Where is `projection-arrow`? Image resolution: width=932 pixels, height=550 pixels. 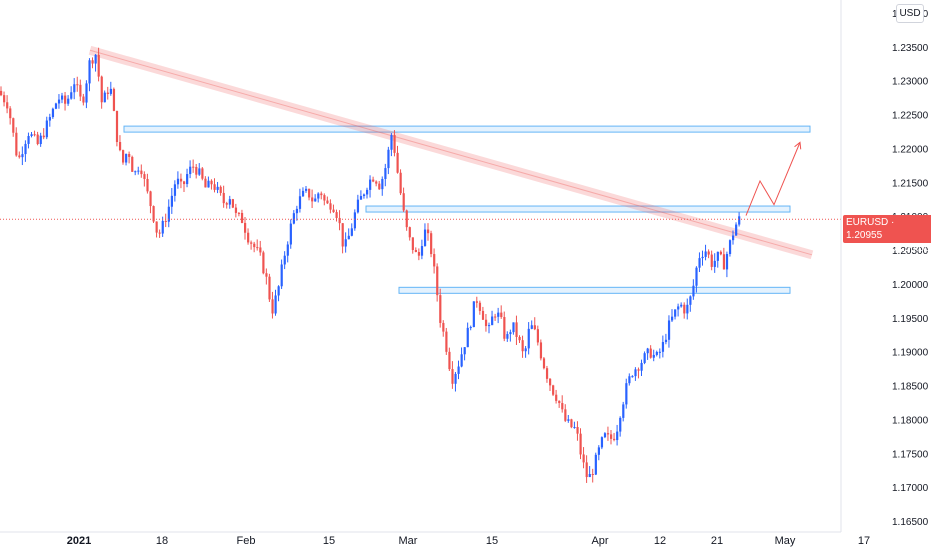 projection-arrow is located at coordinates (773, 178).